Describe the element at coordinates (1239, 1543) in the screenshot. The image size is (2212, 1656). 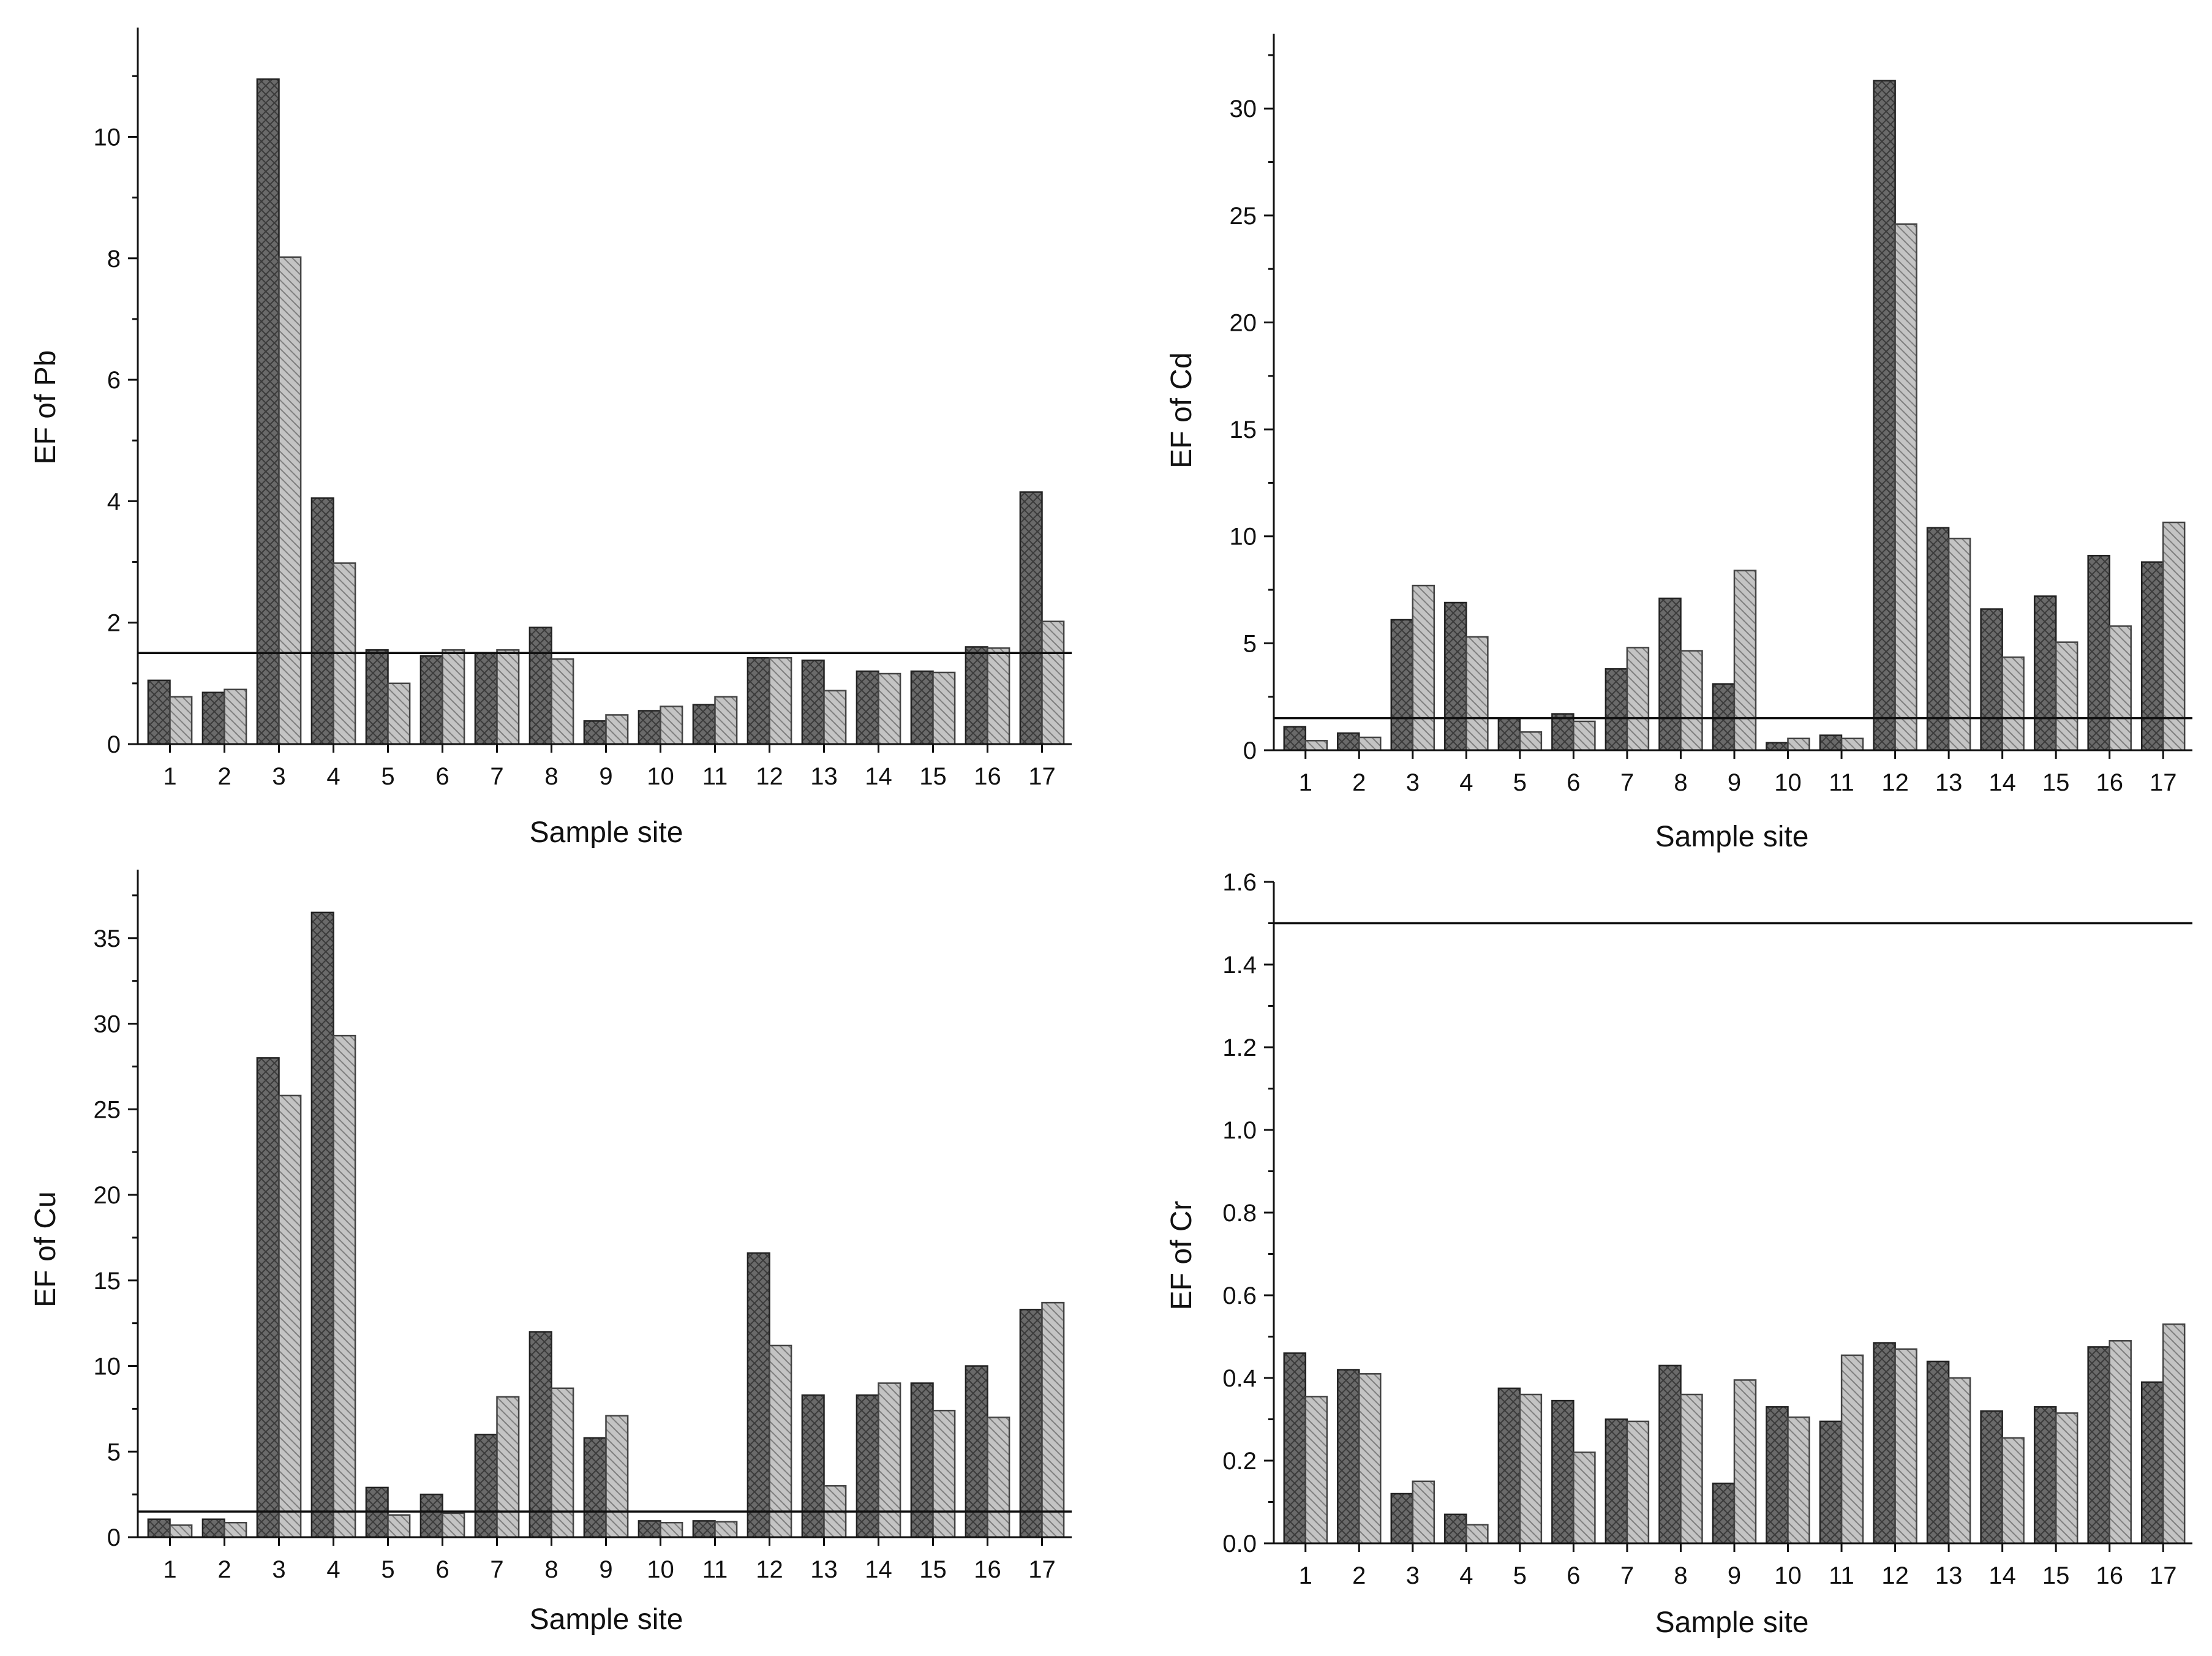
I see `cr-y-tick-label: 0.0` at that location.